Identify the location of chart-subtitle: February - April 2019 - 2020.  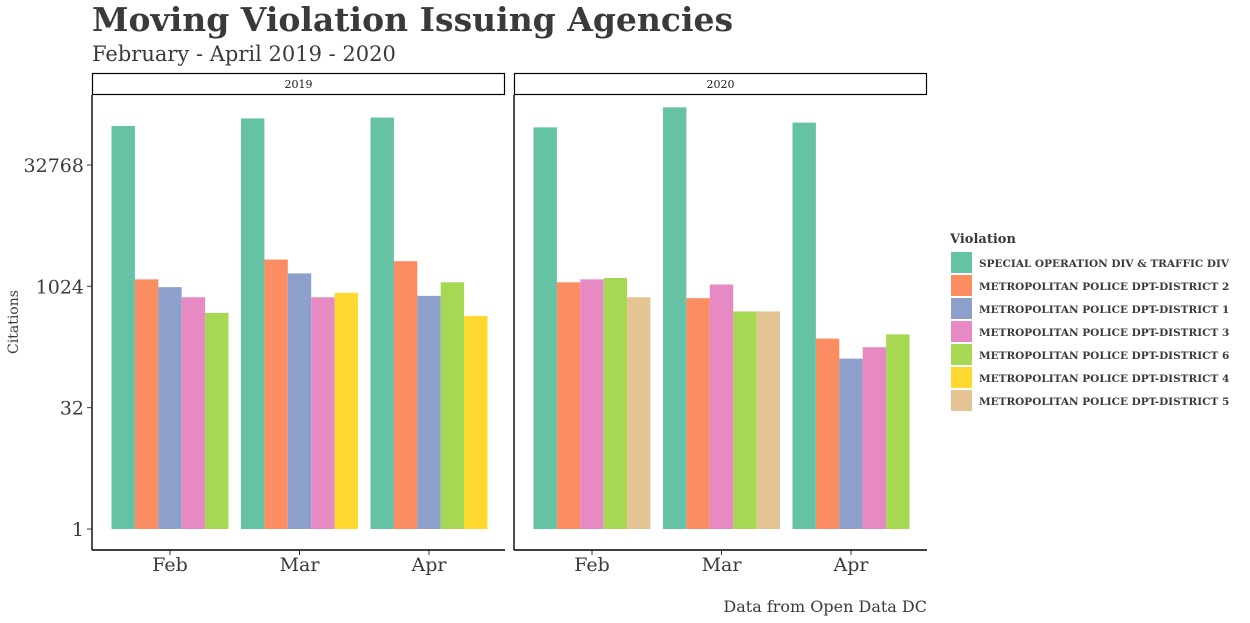
(244, 54).